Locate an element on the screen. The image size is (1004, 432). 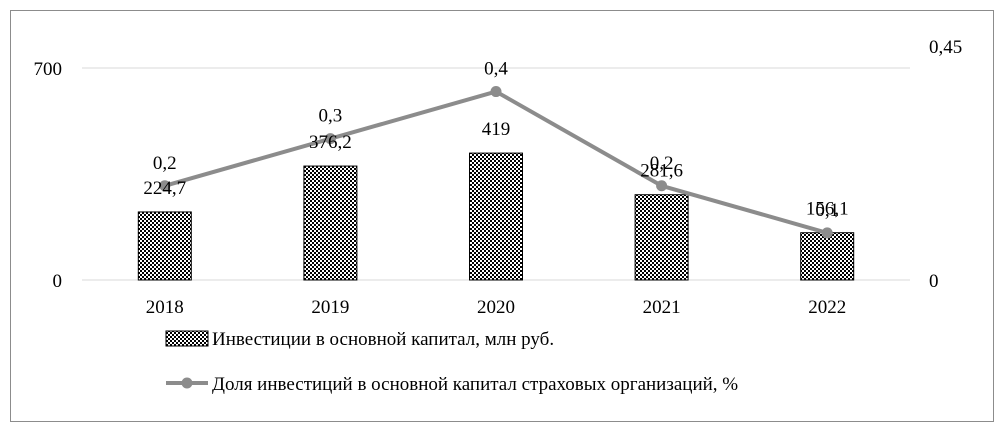
x-axis-tick-label: 2021 is located at coordinates (662, 307).